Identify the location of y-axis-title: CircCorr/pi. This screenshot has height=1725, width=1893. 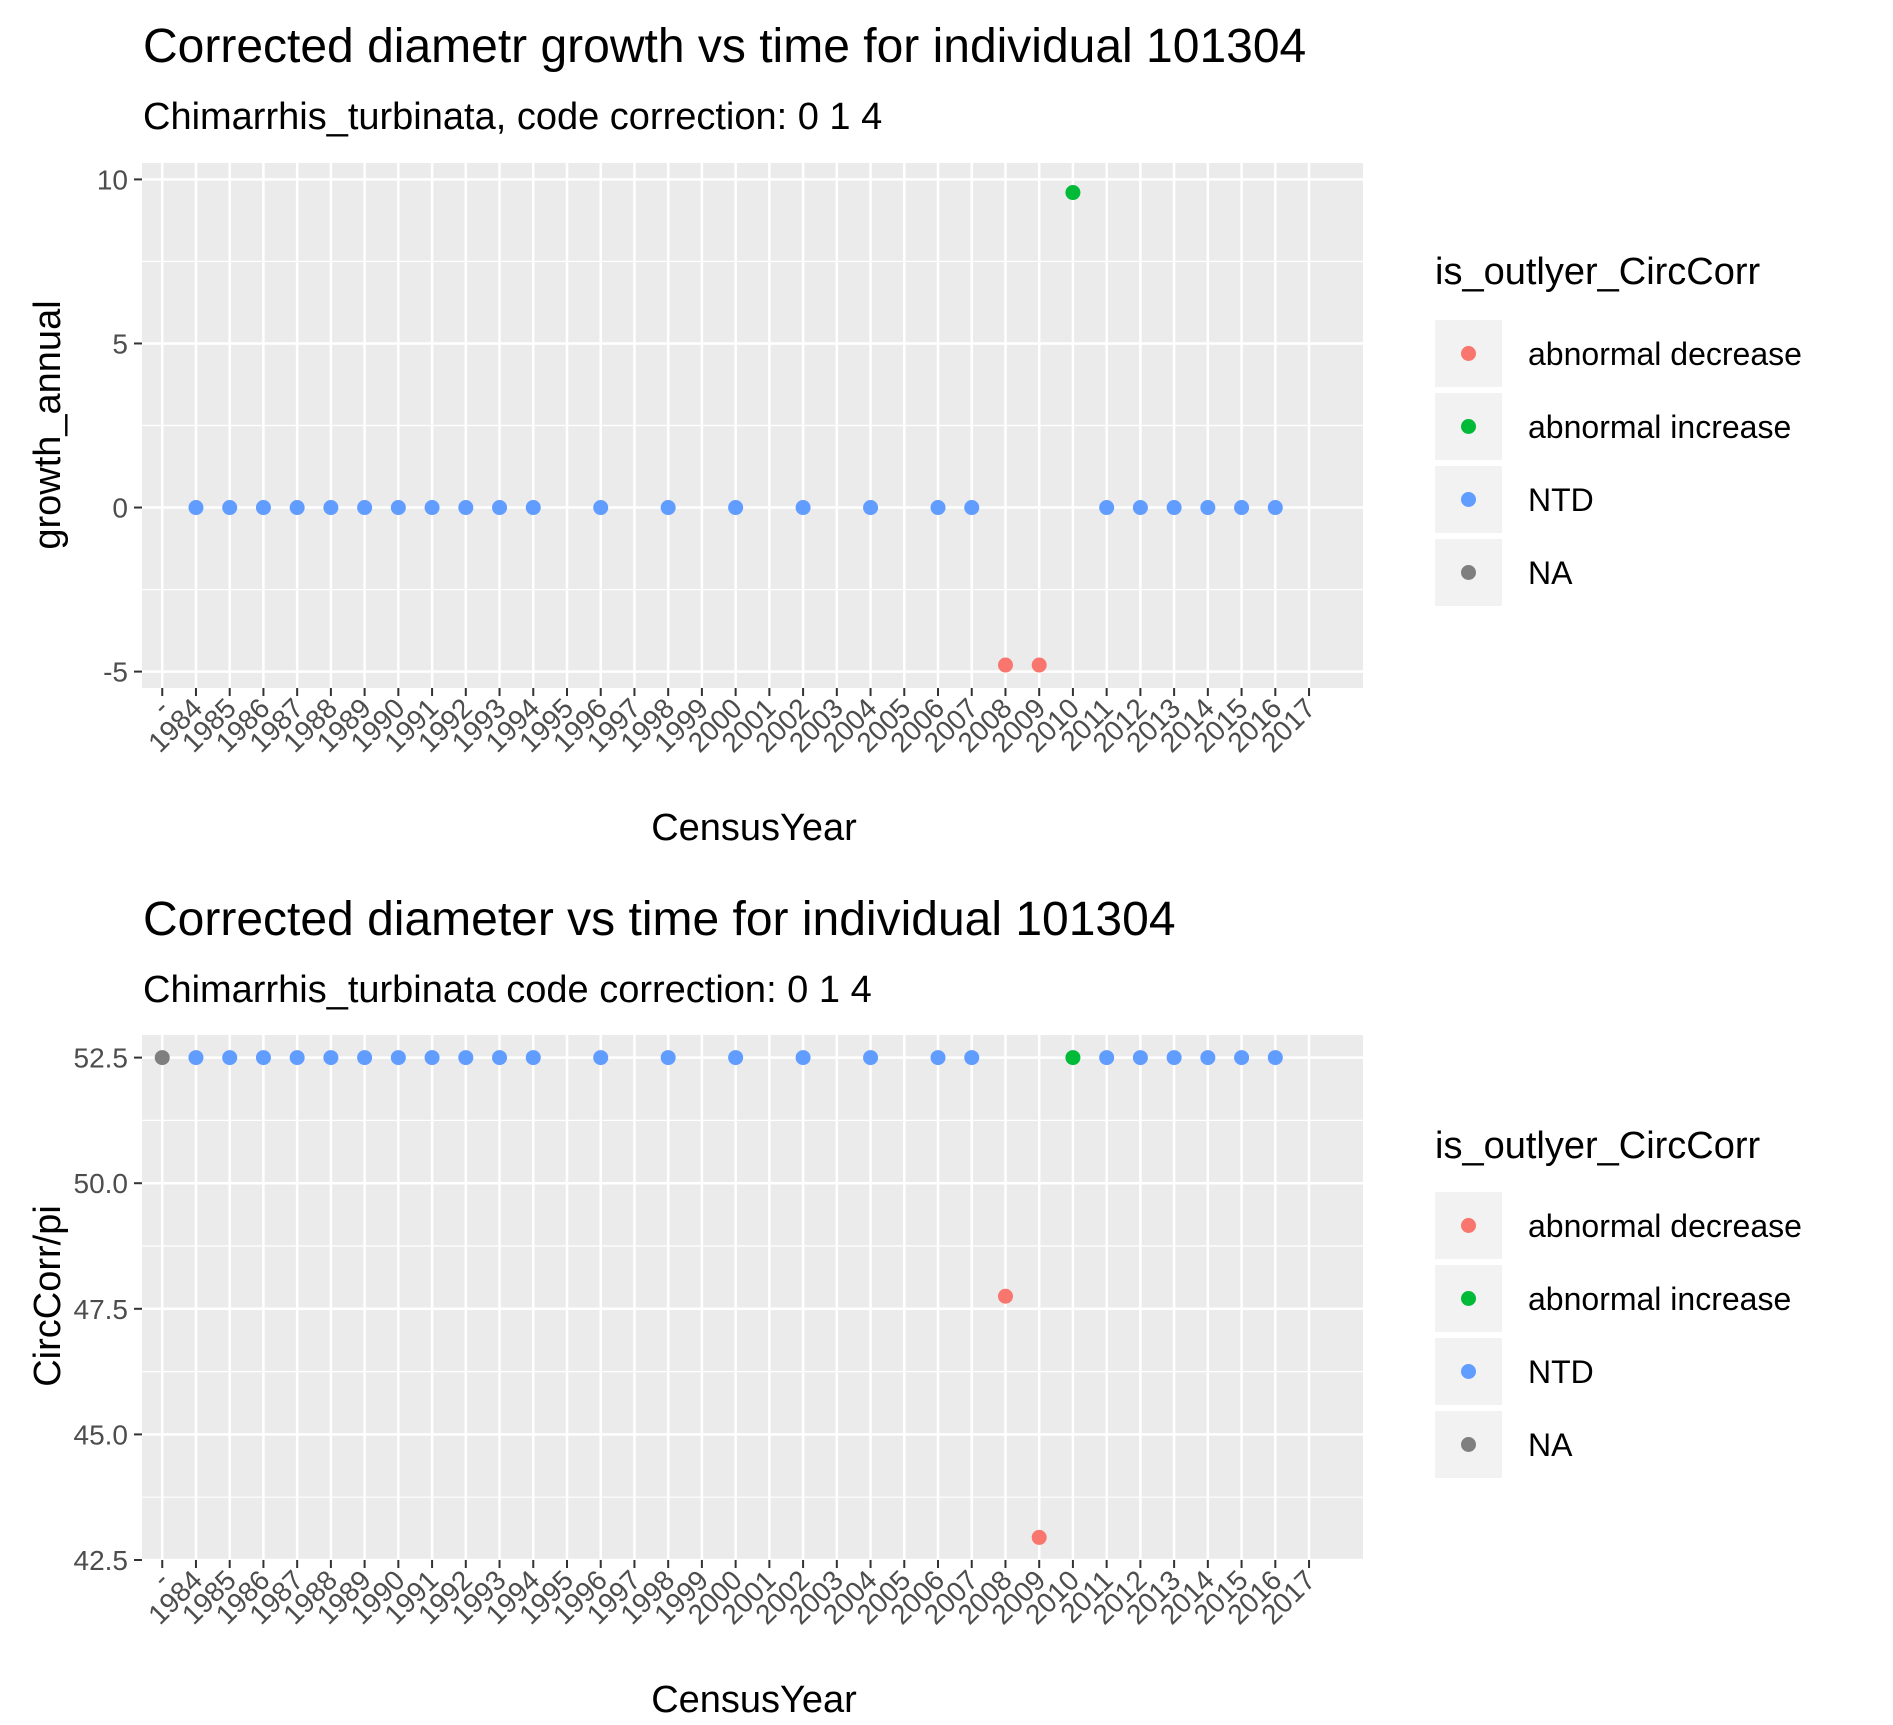
(48, 1296).